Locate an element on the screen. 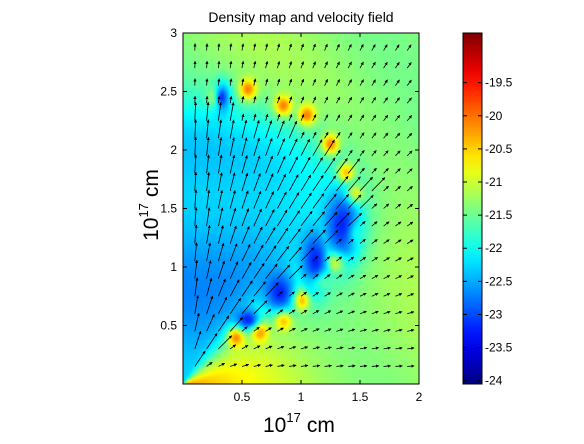 This screenshot has height=444, width=584. colorbar-tick-label: -21 is located at coordinates (494, 182).